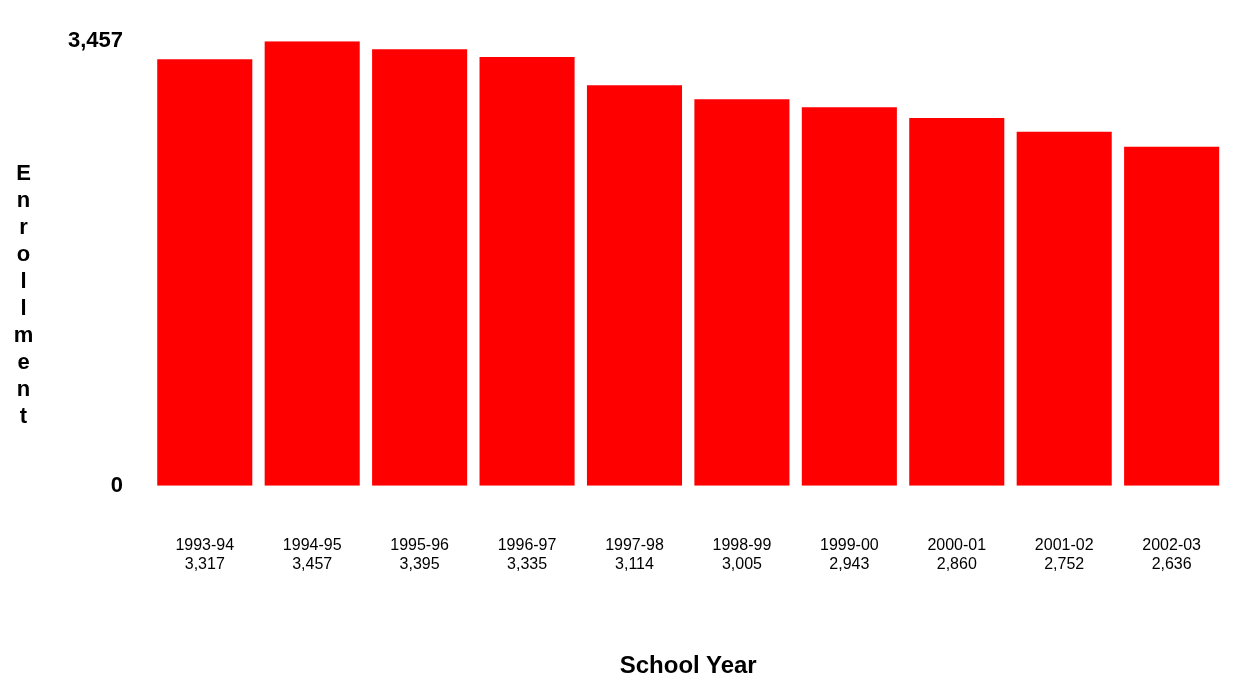 The height and width of the screenshot is (681, 1251). I want to click on data-label: 2,752, so click(1064, 564).